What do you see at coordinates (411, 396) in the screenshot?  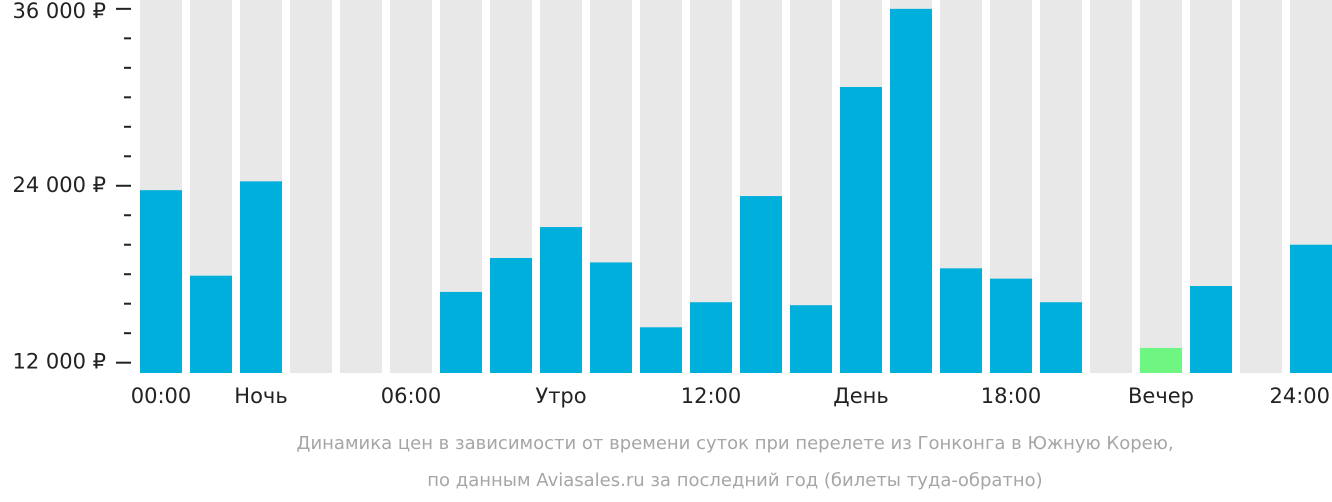 I see `x-tick-label: 06:00` at bounding box center [411, 396].